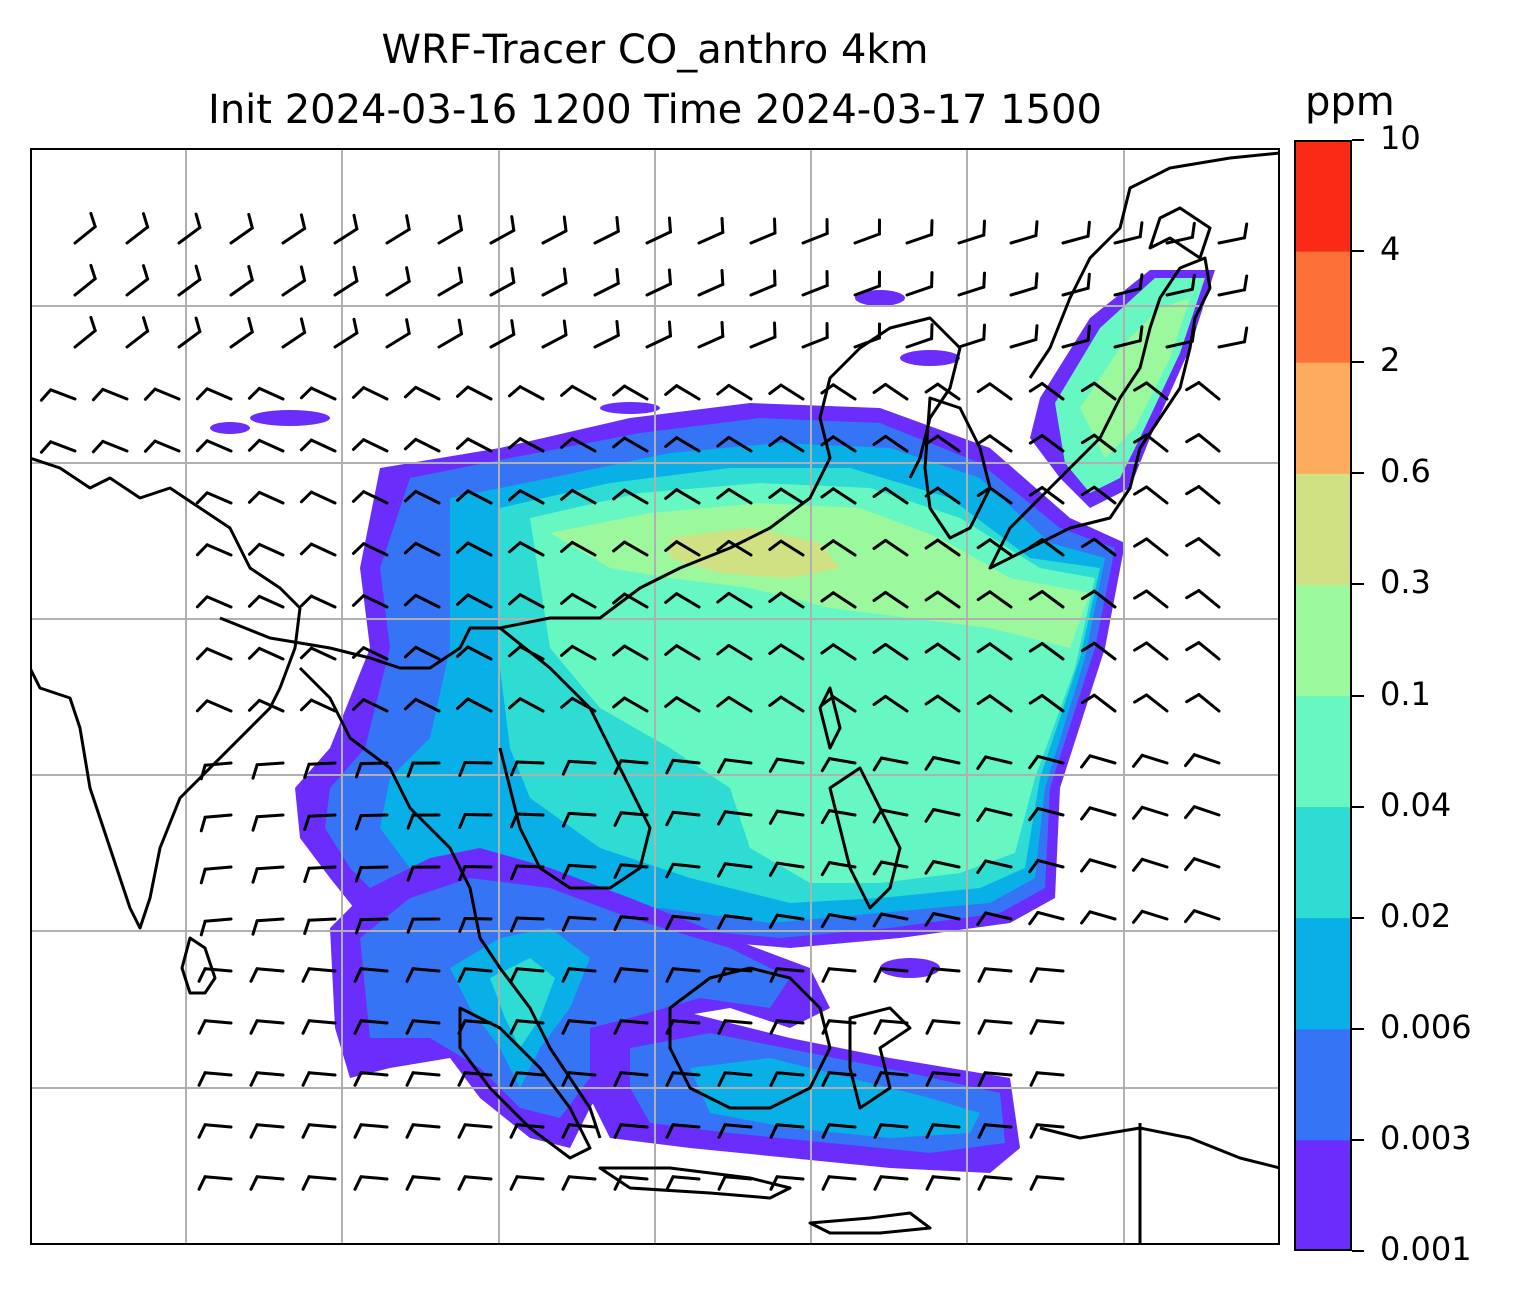 This screenshot has width=1528, height=1306. Describe the element at coordinates (1405, 693) in the screenshot. I see `colorbar-tick-label: 0.1` at that location.